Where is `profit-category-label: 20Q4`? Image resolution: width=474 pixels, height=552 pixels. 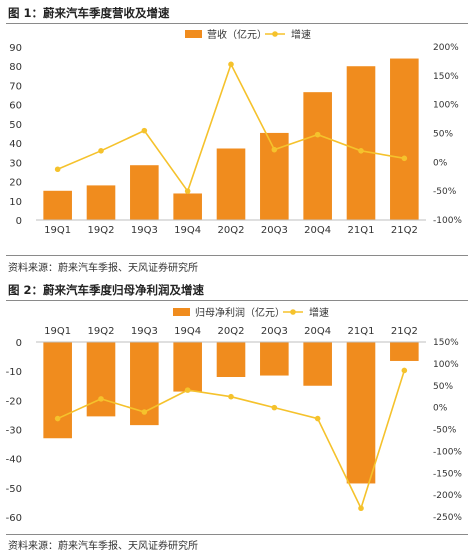
profit-category-label: 20Q4 is located at coordinates (317, 331).